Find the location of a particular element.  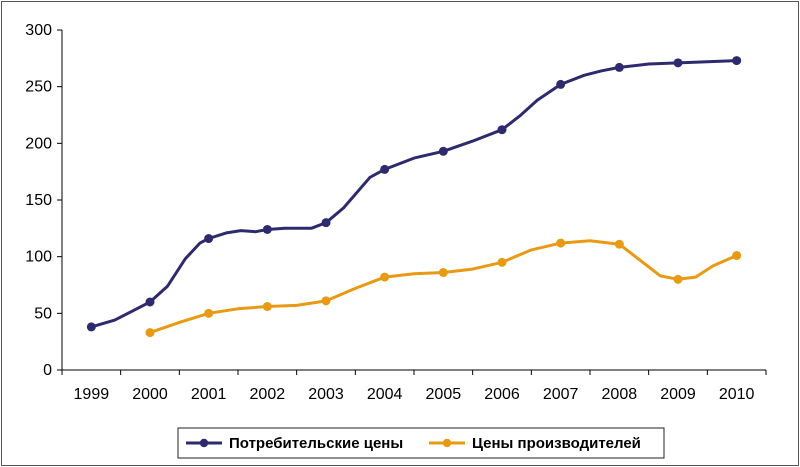

legend-marker-consumer is located at coordinates (204, 443).